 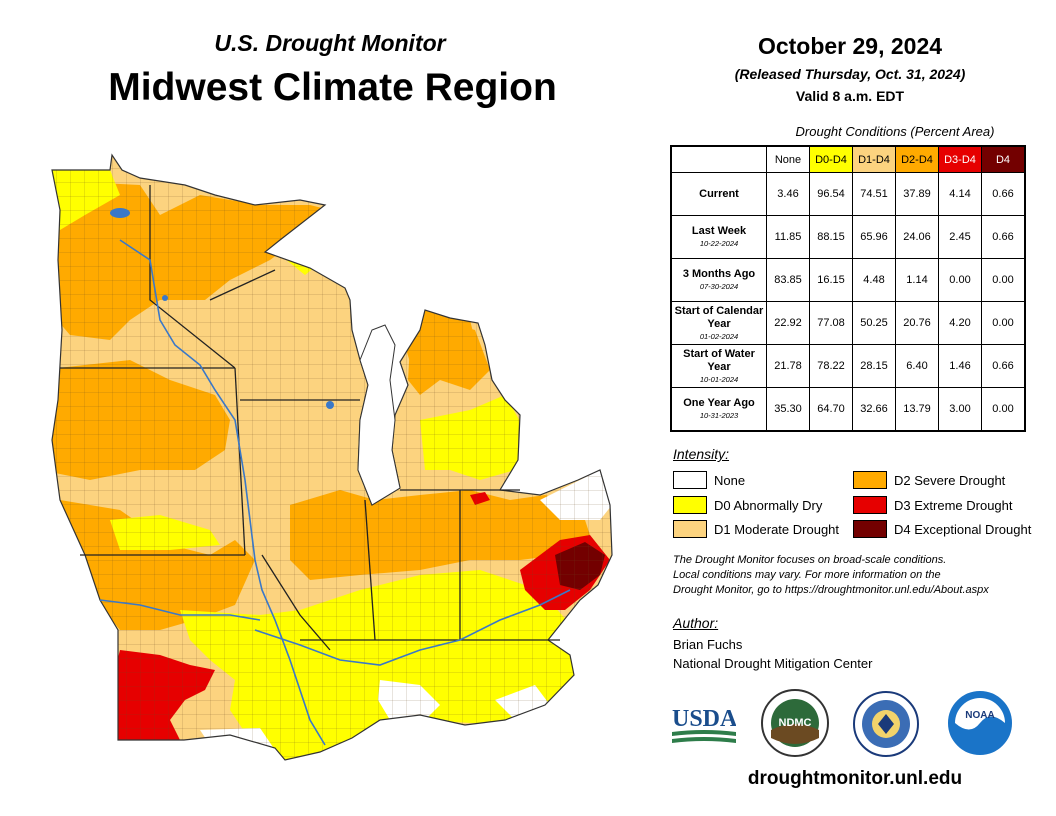 What do you see at coordinates (730, 480) in the screenshot?
I see `legend-label: None` at bounding box center [730, 480].